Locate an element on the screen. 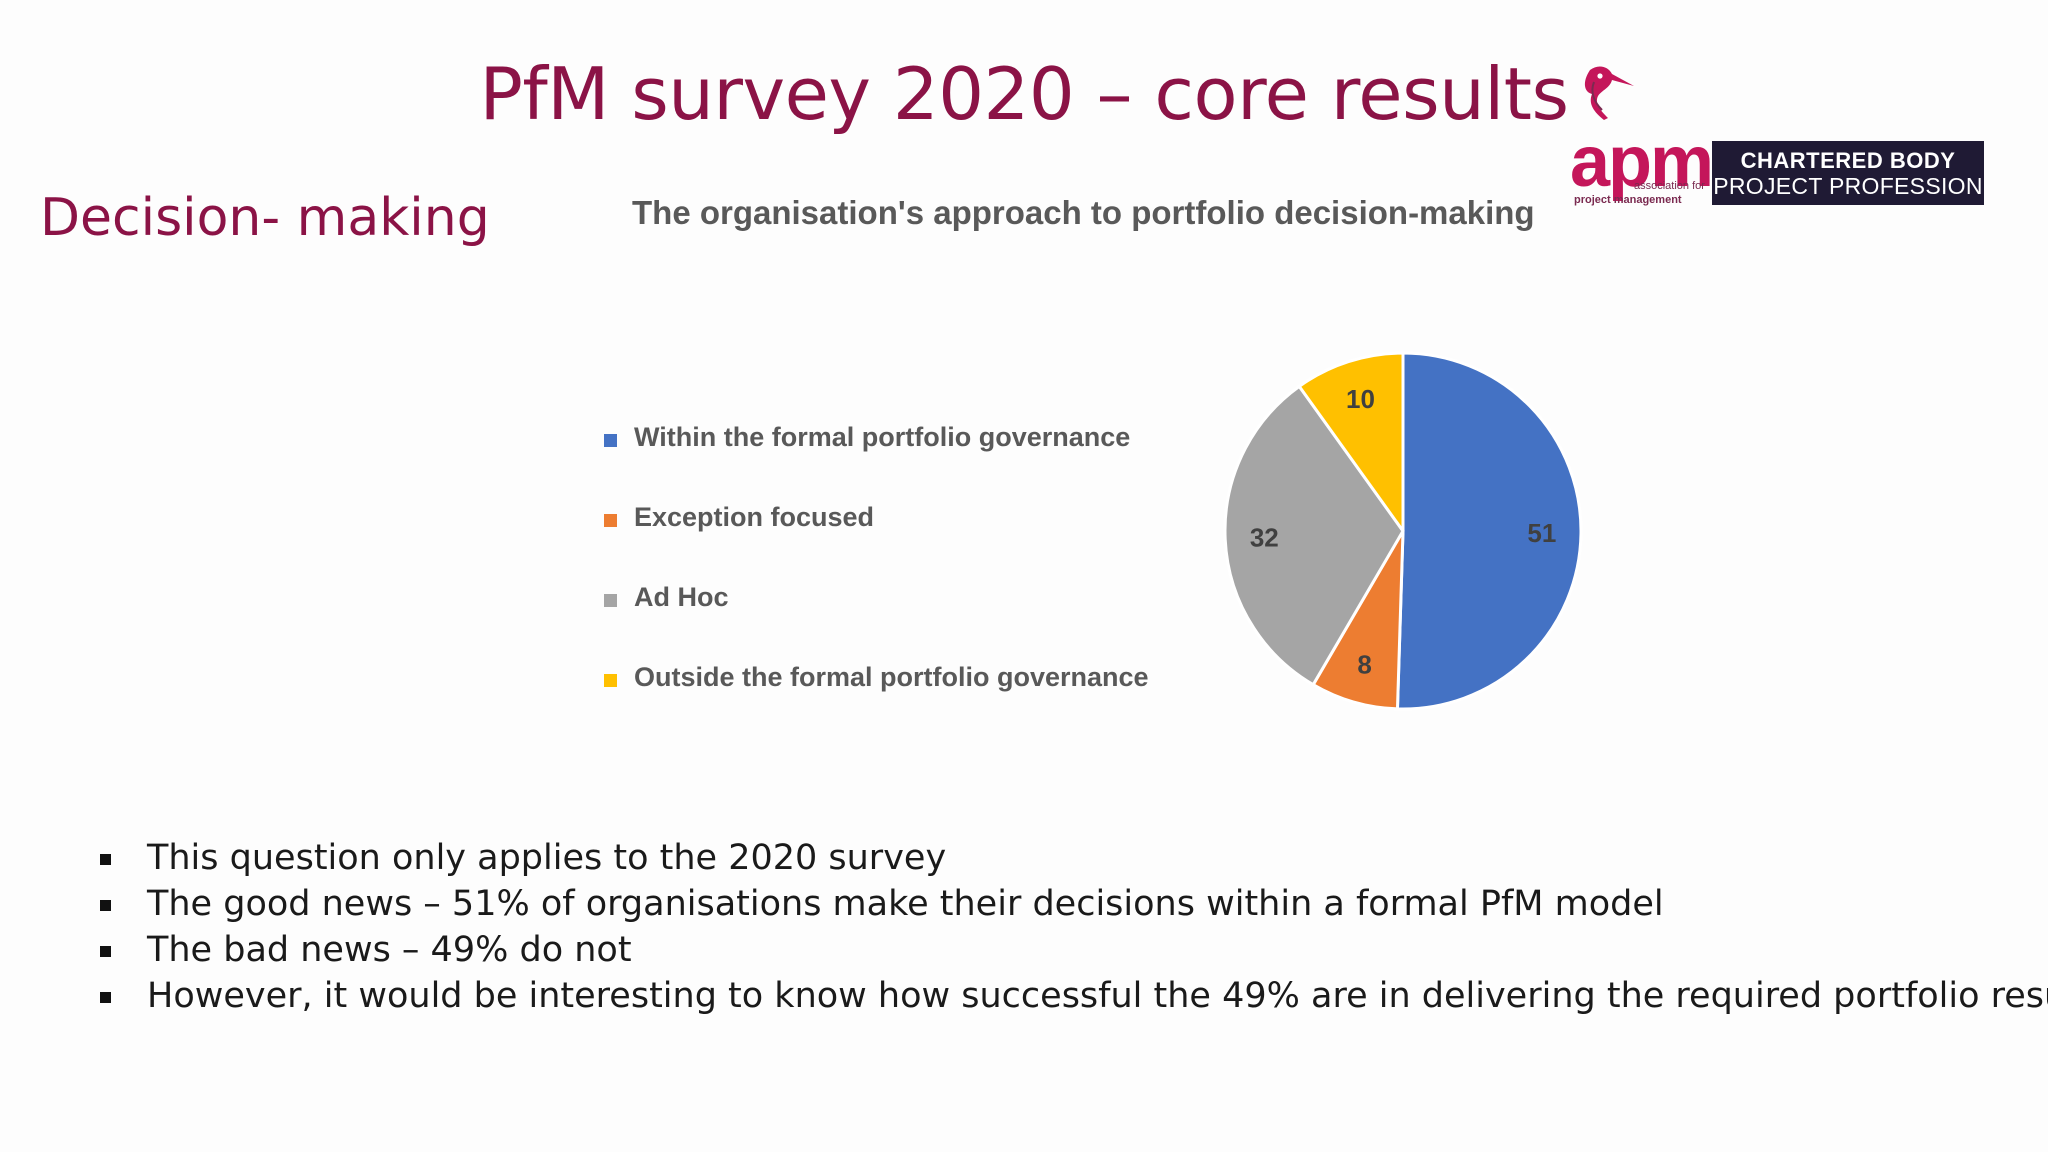 The height and width of the screenshot is (1152, 2048). pie-data-label: 32 is located at coordinates (1264, 537).